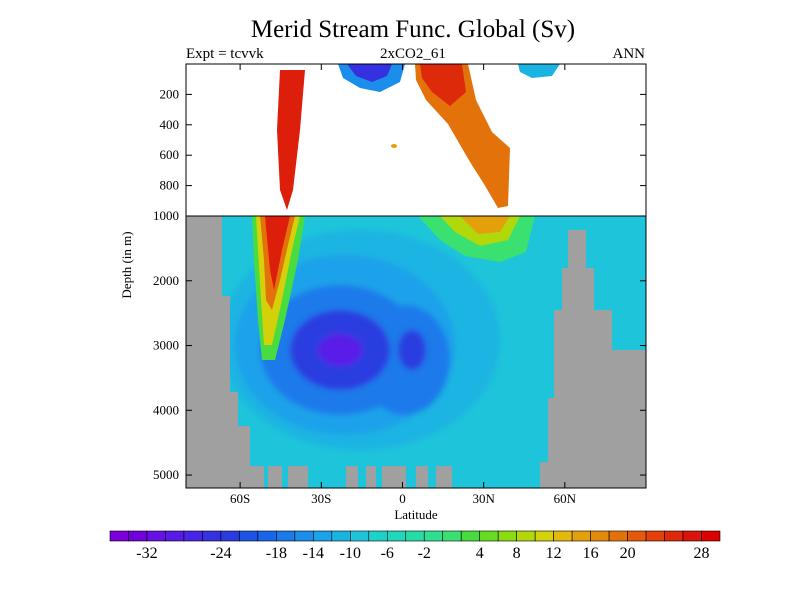 This screenshot has width=800, height=600. What do you see at coordinates (413, 29) in the screenshot?
I see `chart-title: Merid Stream Func. Global (Sv)` at bounding box center [413, 29].